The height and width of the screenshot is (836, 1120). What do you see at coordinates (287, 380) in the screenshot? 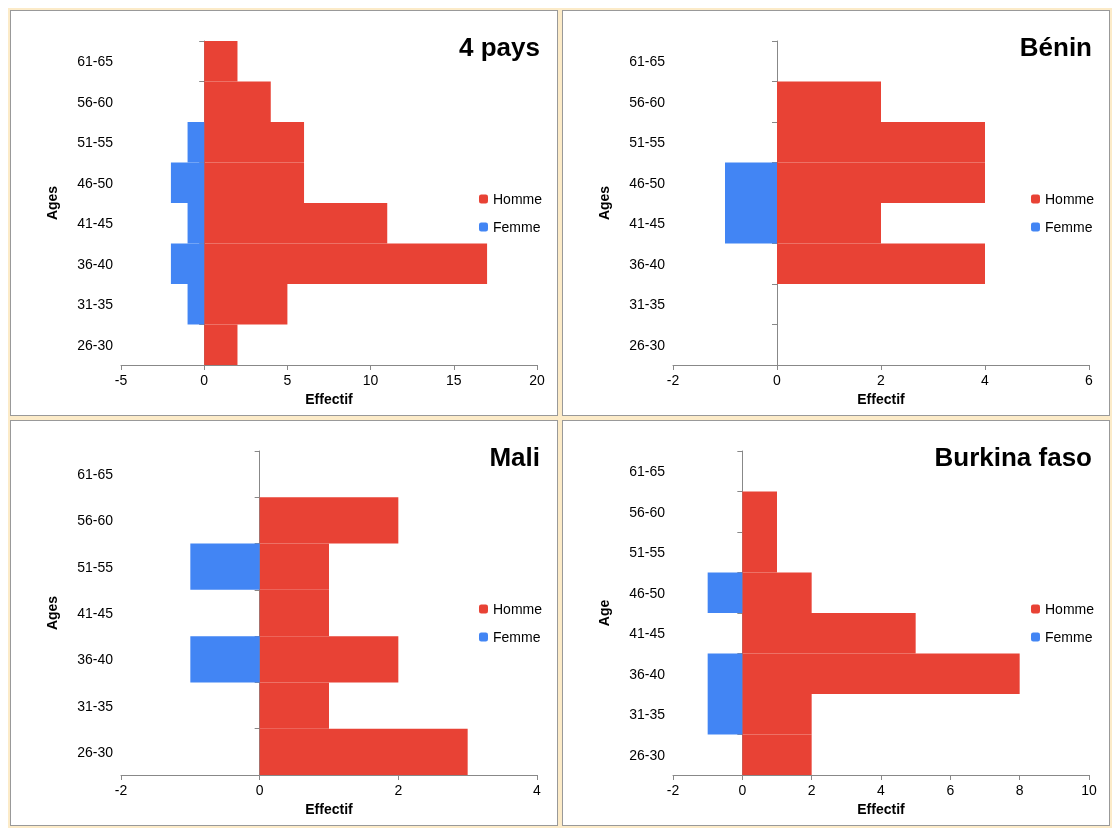
I see `x-tick-label: 5` at bounding box center [287, 380].